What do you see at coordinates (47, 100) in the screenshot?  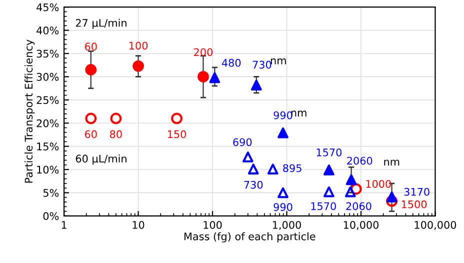 I see `y-tick-label: 25%` at bounding box center [47, 100].